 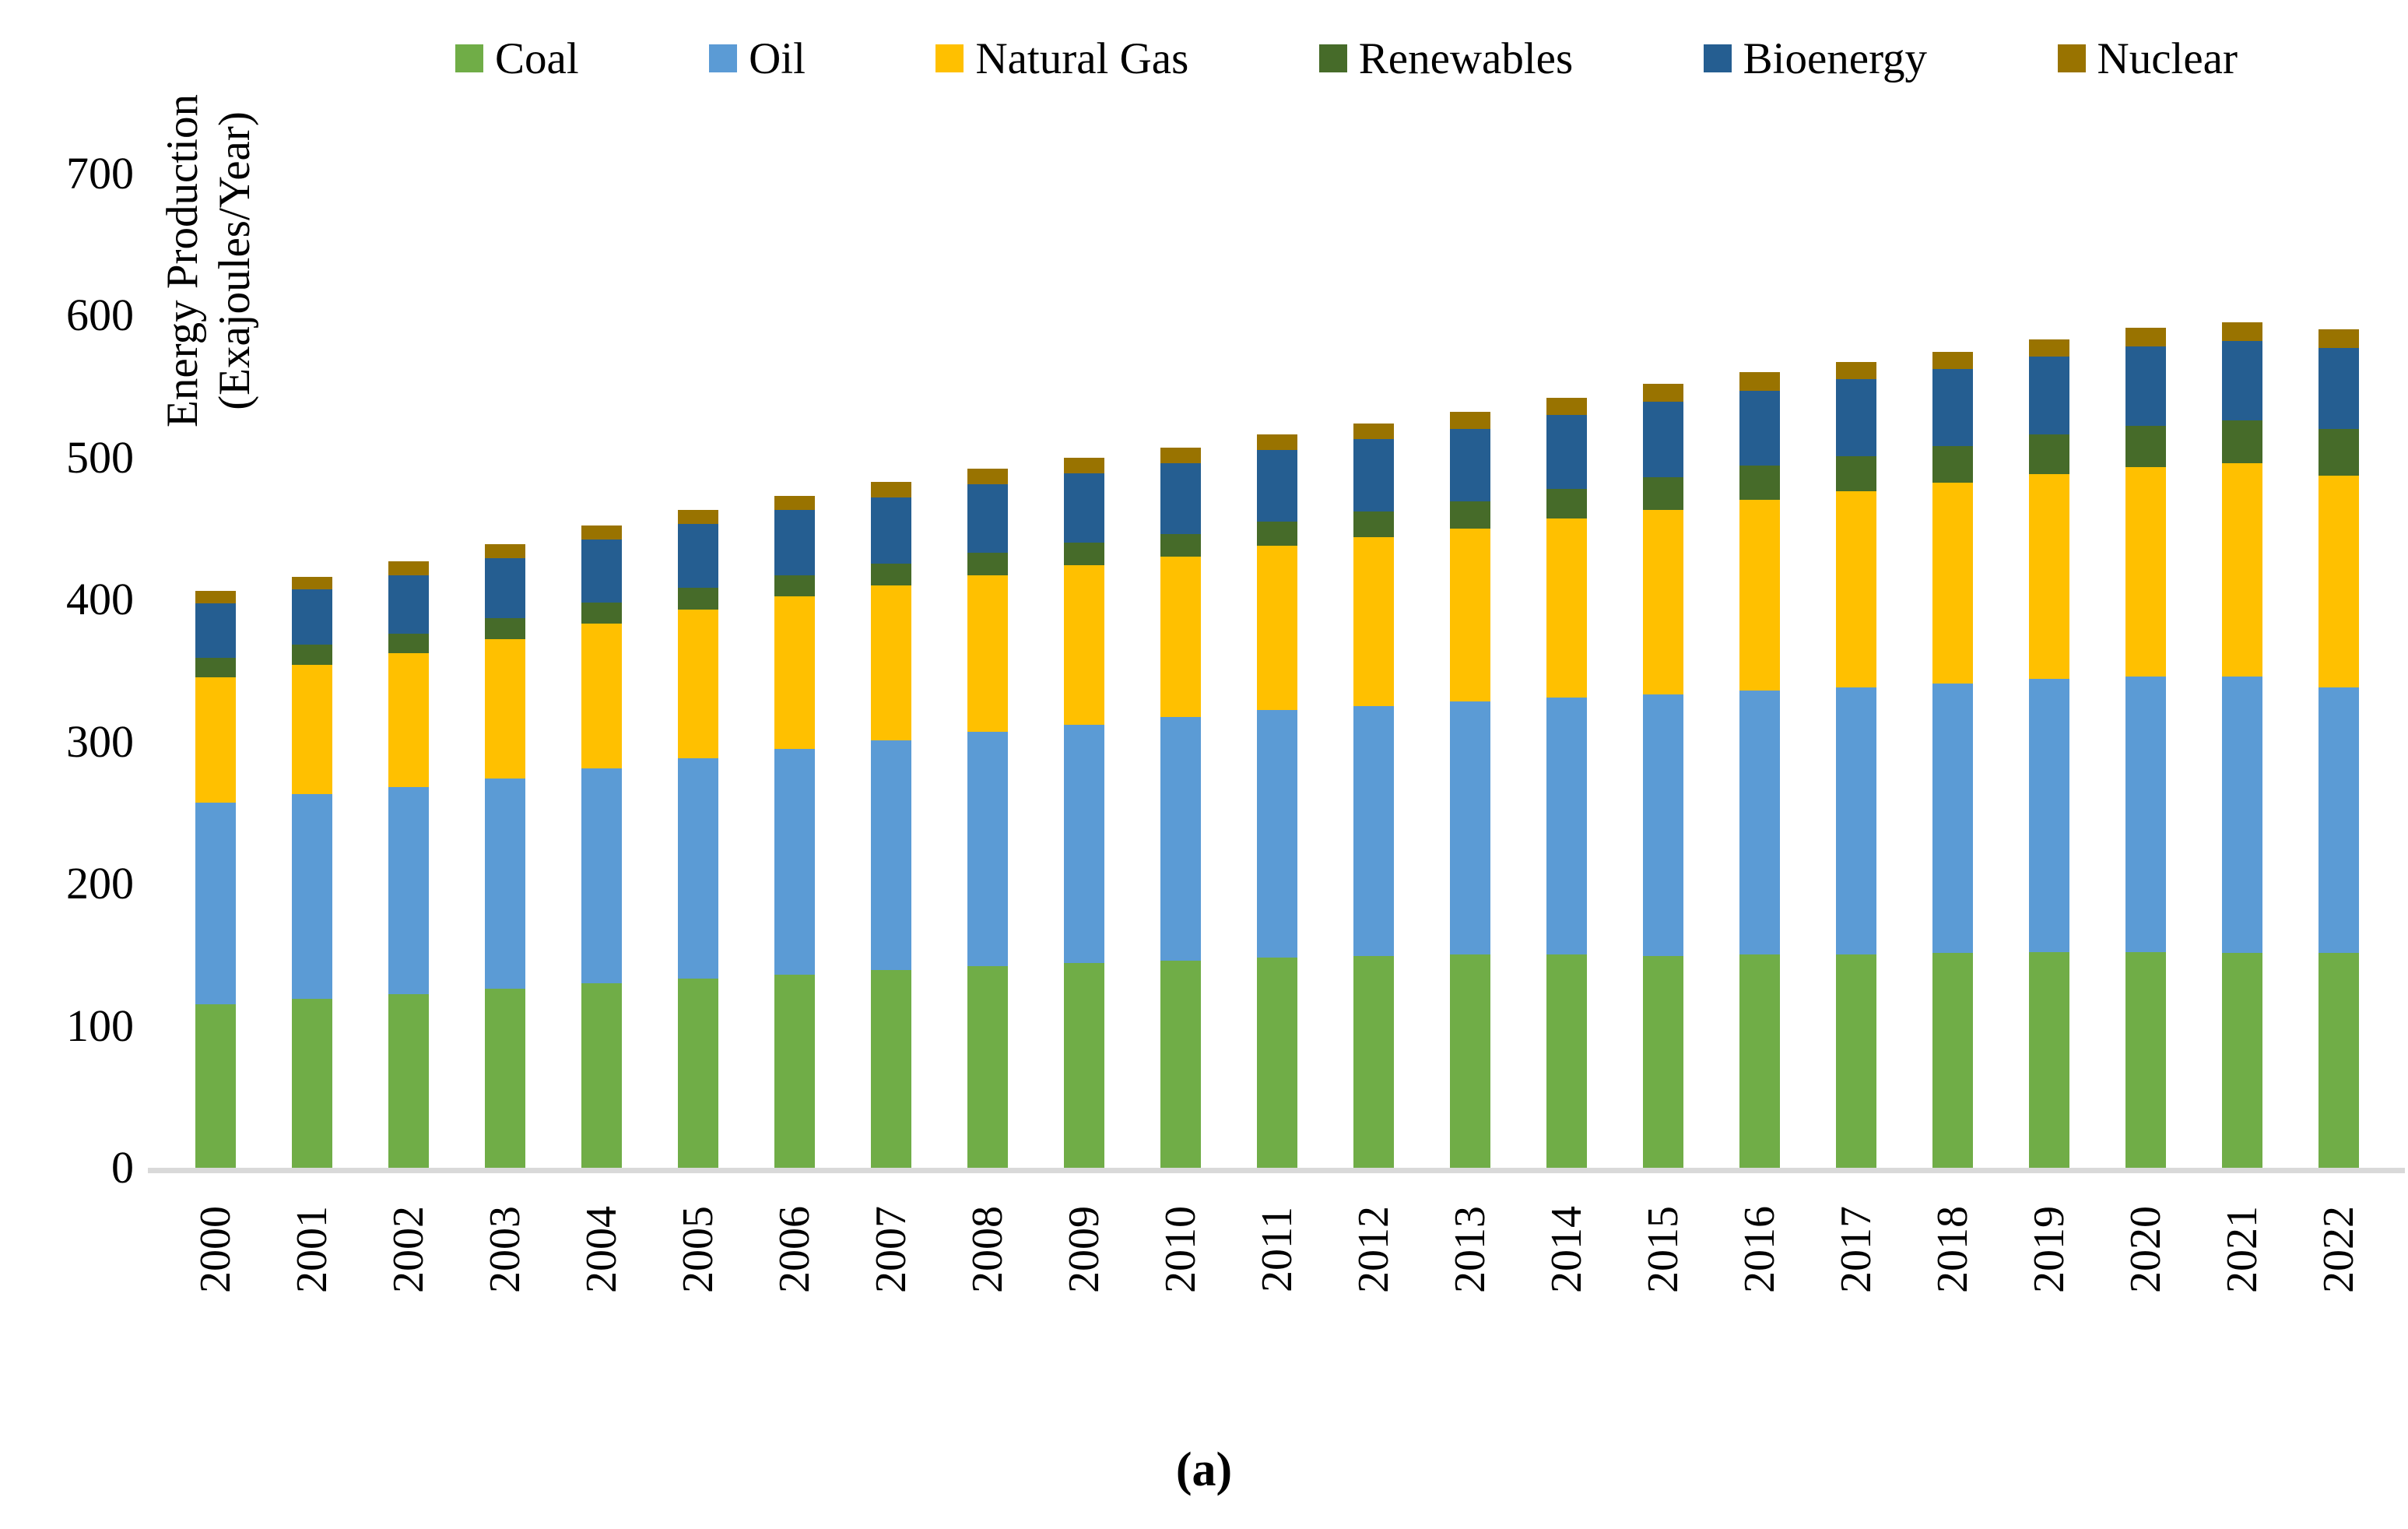 I want to click on x-tick-label-2020: 2020, so click(x=2145, y=1249).